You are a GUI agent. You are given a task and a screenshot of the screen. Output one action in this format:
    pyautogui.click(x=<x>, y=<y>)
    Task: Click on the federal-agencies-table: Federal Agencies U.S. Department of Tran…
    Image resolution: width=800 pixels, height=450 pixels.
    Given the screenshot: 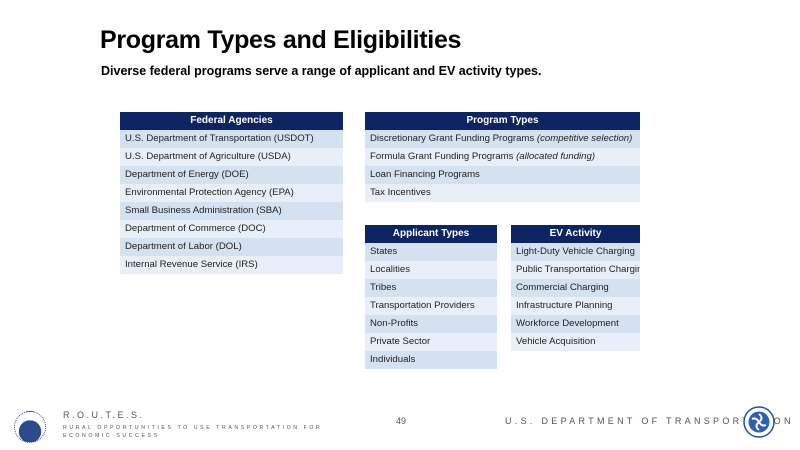 What is the action you would take?
    pyautogui.click(x=231, y=193)
    